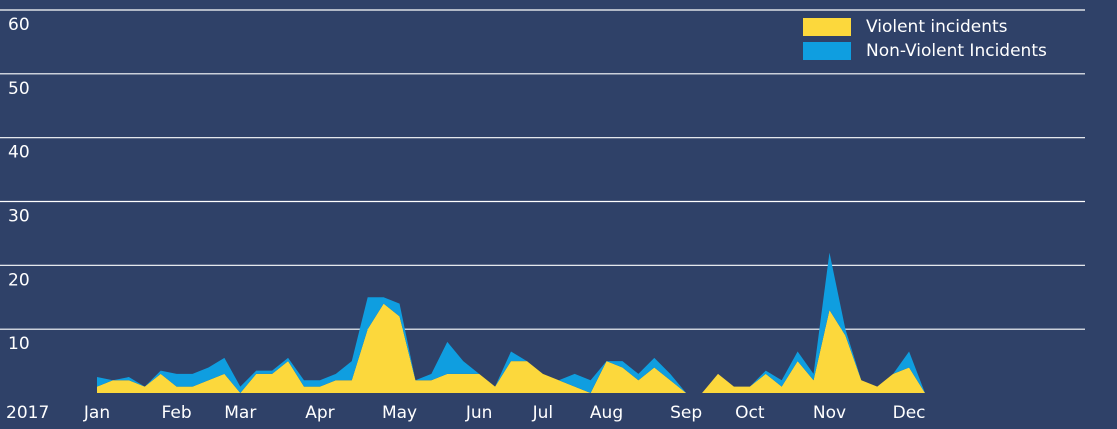 This screenshot has width=1117, height=429. Describe the element at coordinates (19, 153) in the screenshot. I see `y-tick-label: 40` at that location.